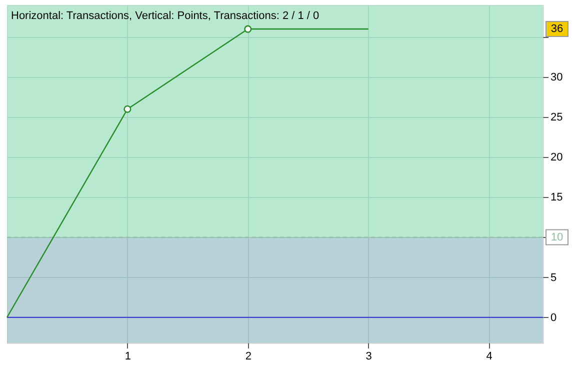  I want to click on y-tick-label: 0, so click(553, 318).